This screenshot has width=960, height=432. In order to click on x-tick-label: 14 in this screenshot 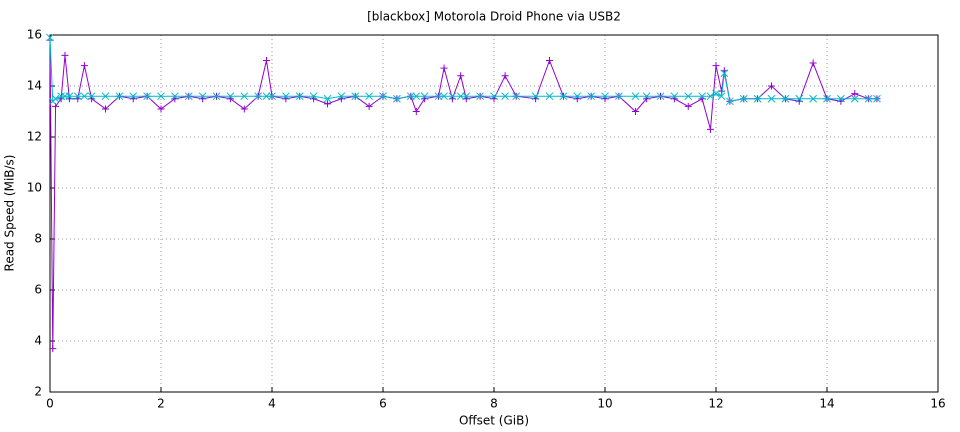, I will do `click(826, 404)`.